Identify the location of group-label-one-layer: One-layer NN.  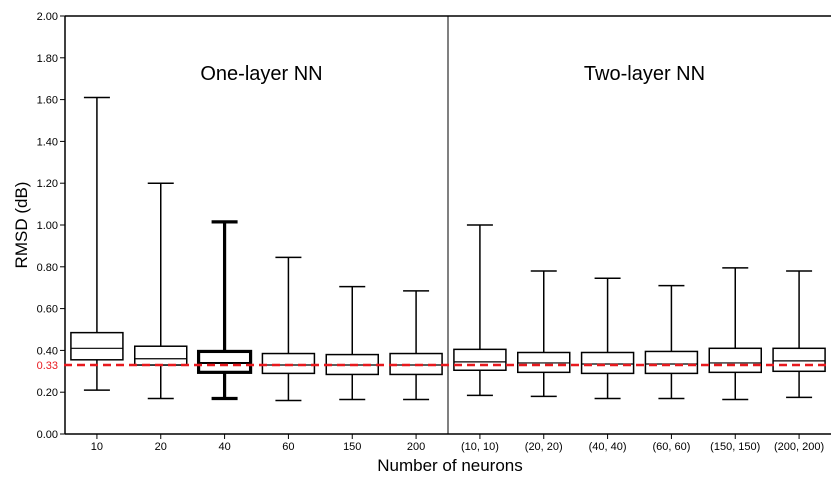
(261, 74).